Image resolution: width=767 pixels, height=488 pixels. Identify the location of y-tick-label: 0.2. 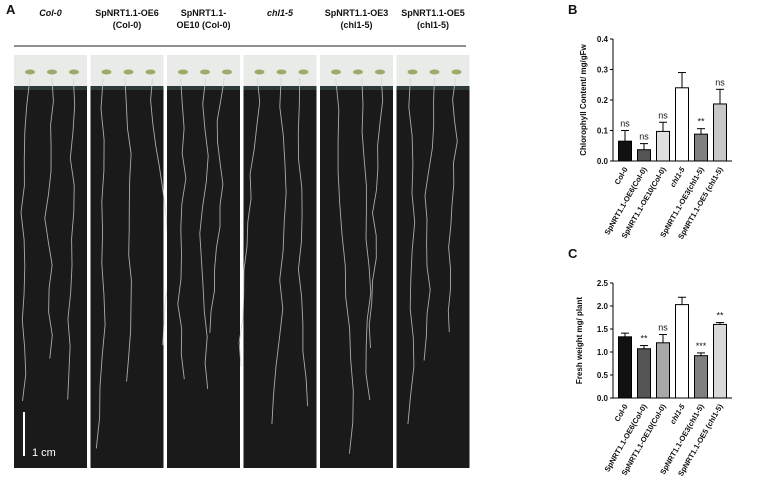
(603, 100).